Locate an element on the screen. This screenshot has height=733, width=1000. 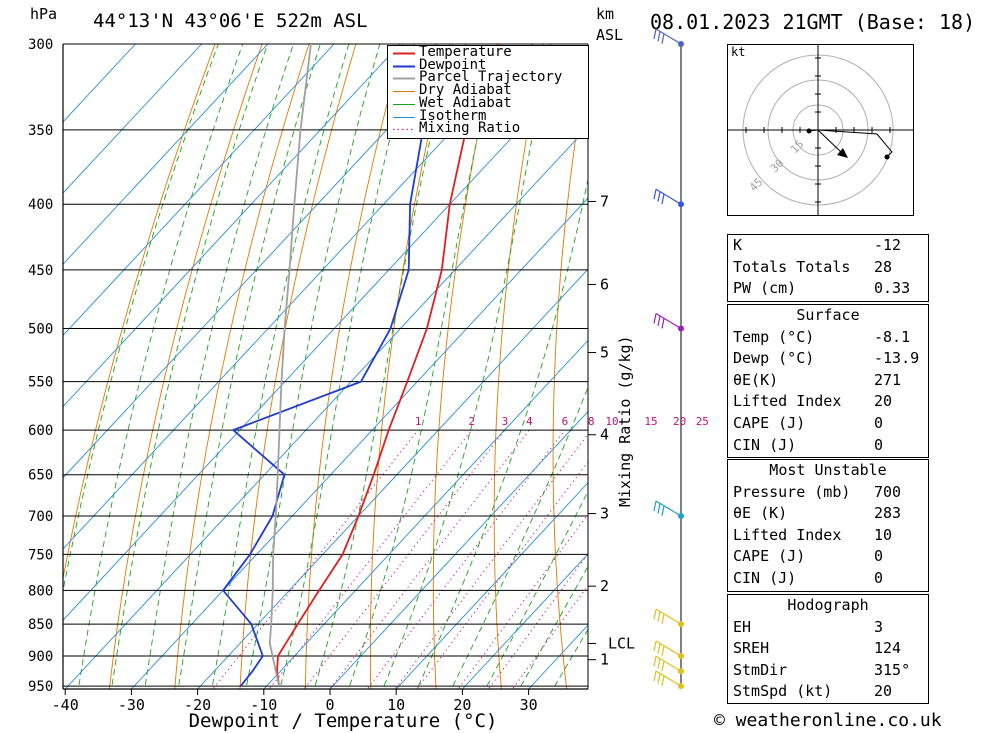
pressure-tick-label: 700 is located at coordinates (40, 517).